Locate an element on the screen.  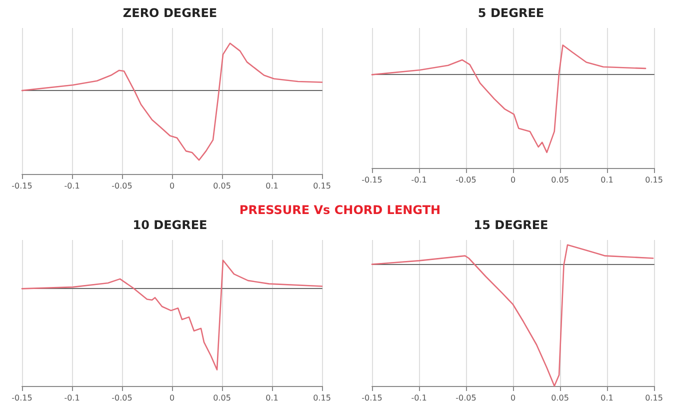
chart-title: 10 DEGREE is located at coordinates (170, 225).